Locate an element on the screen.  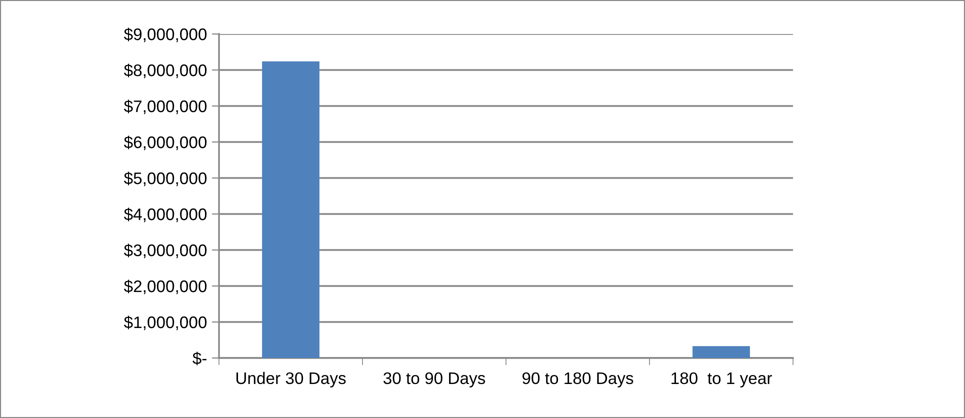
y-tick-label: $2,000,000 is located at coordinates (165, 287).